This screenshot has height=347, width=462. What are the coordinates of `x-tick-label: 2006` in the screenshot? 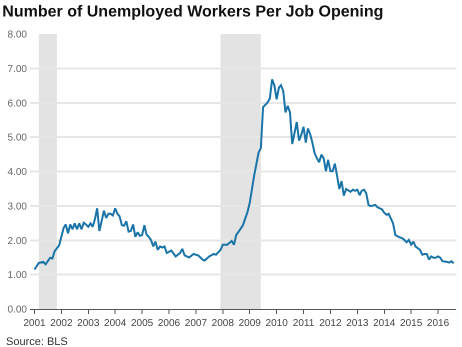 It's located at (169, 323).